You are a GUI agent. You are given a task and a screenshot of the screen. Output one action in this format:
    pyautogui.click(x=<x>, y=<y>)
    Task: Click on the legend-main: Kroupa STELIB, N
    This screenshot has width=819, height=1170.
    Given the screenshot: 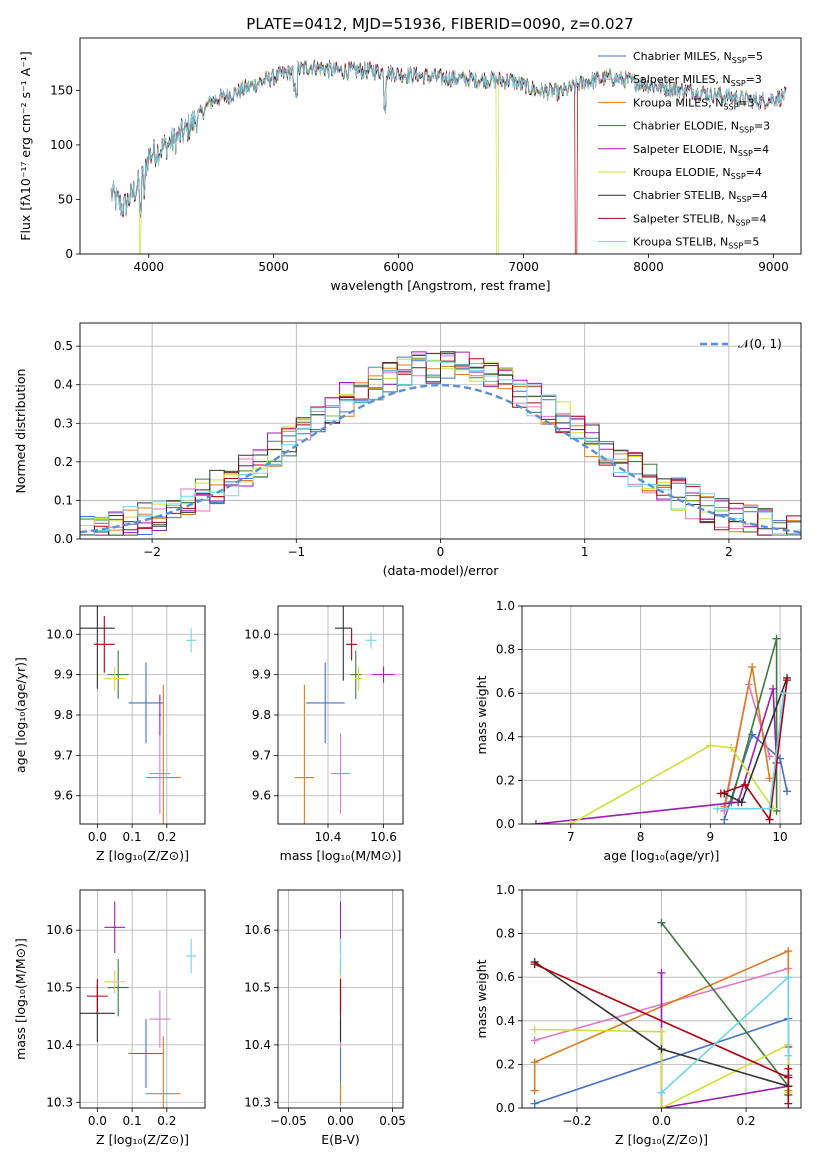 What is the action you would take?
    pyautogui.click(x=680, y=242)
    